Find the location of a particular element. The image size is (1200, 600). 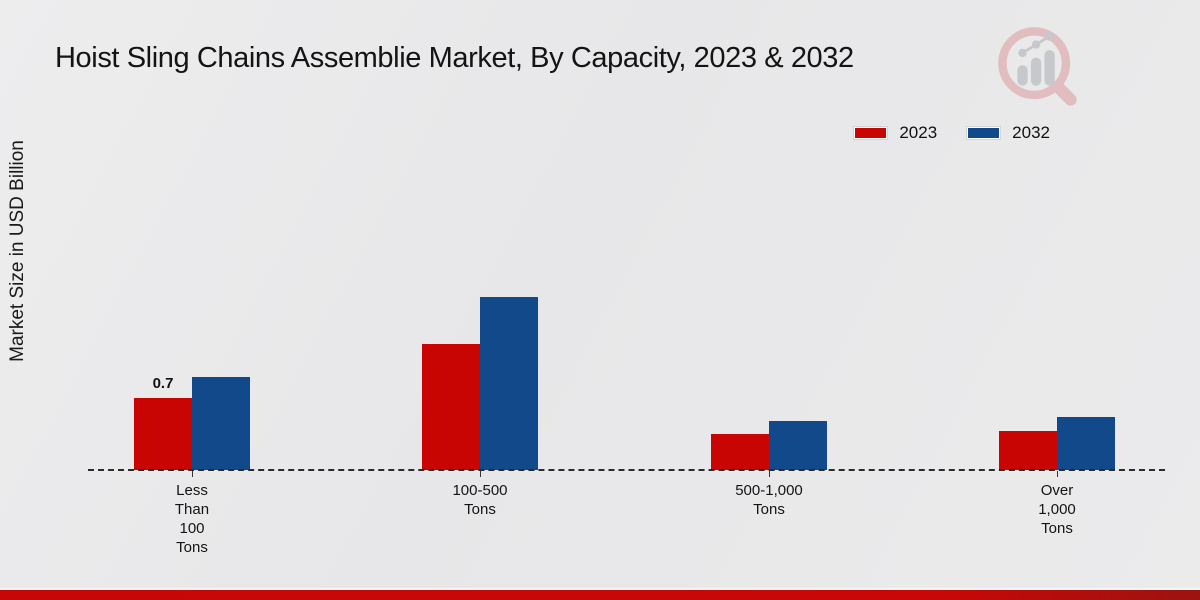

x-axis-category-label-2: 500-1,000 Tons is located at coordinates (769, 500).